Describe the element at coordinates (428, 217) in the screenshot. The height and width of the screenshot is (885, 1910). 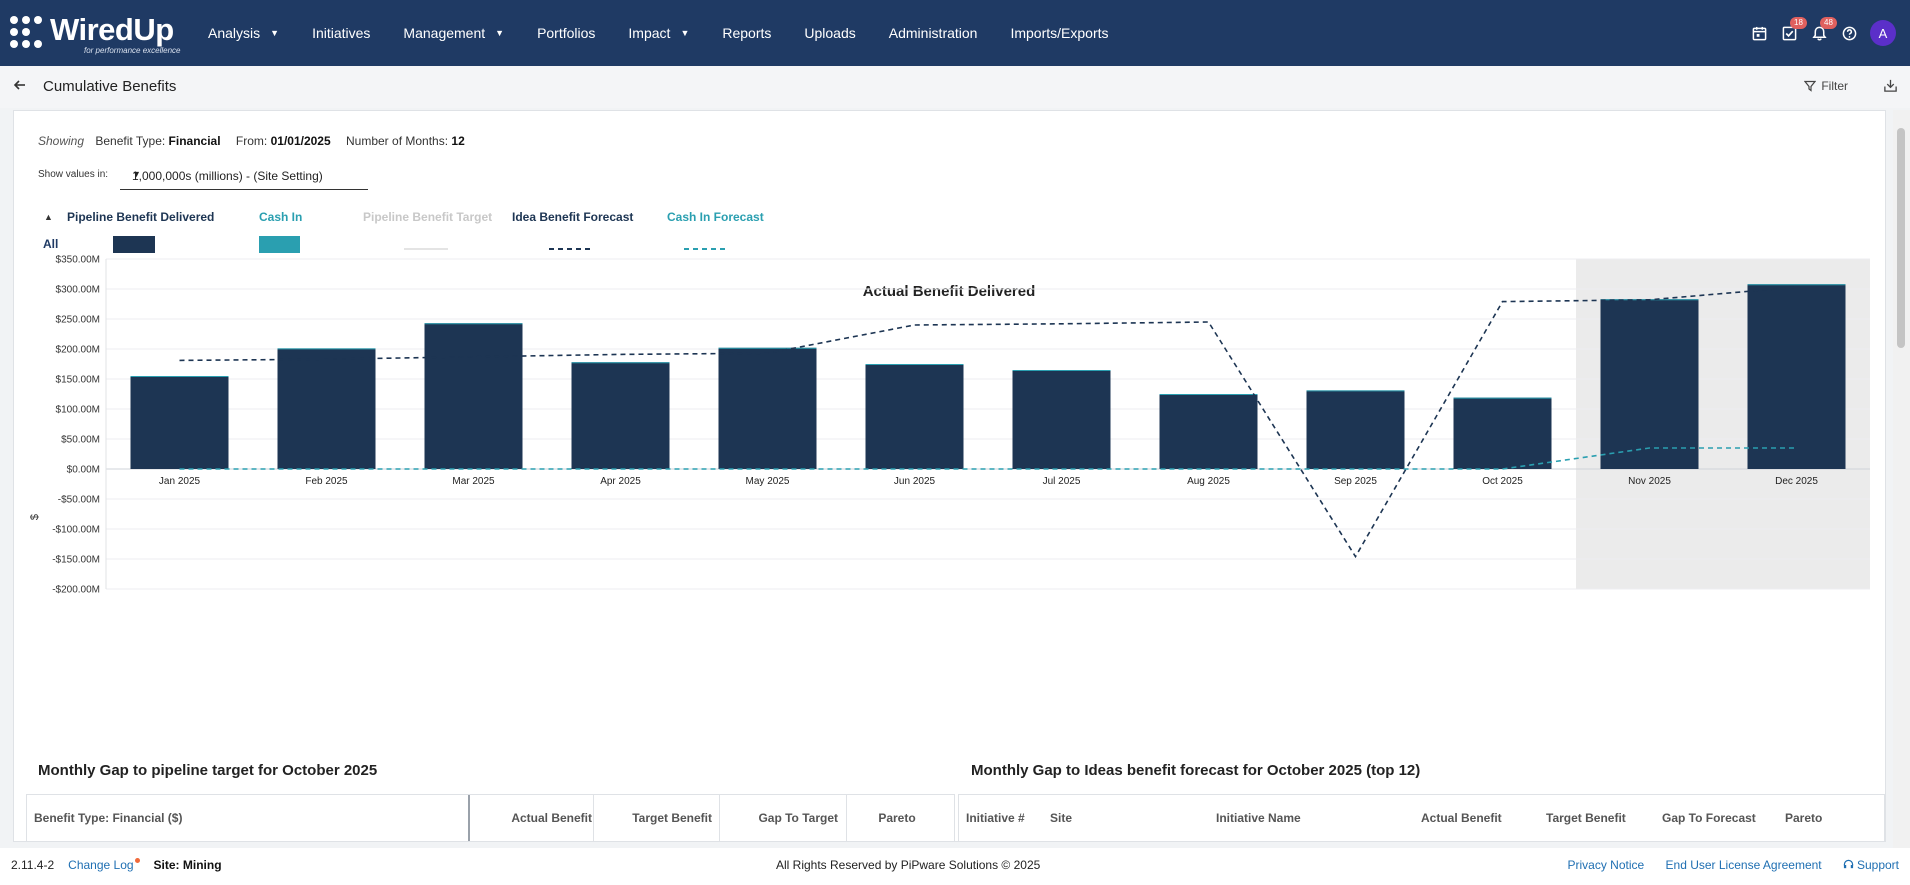
I see `legend-pipeline-benefit-target: Pipeline Benefit Target` at that location.